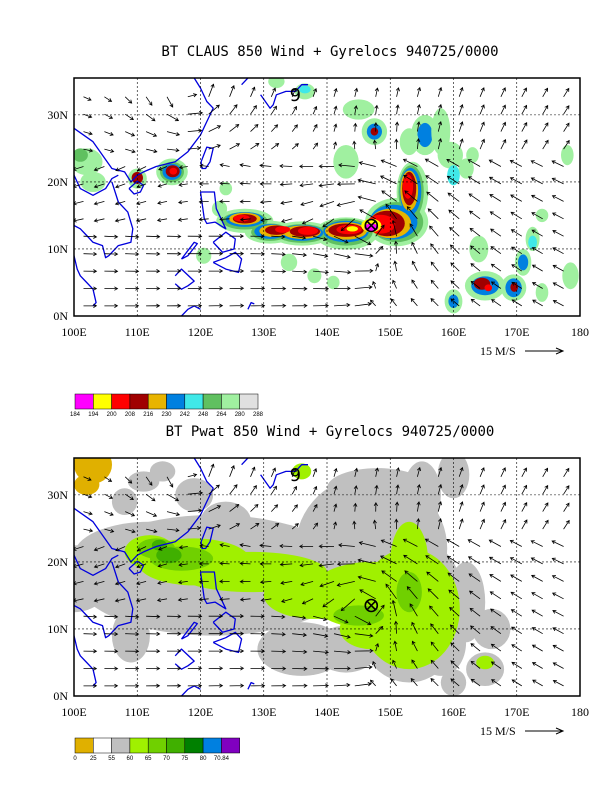 The image size is (612, 792). Describe the element at coordinates (137, 332) in the screenshot. I see `longitude-label: 110E` at that location.